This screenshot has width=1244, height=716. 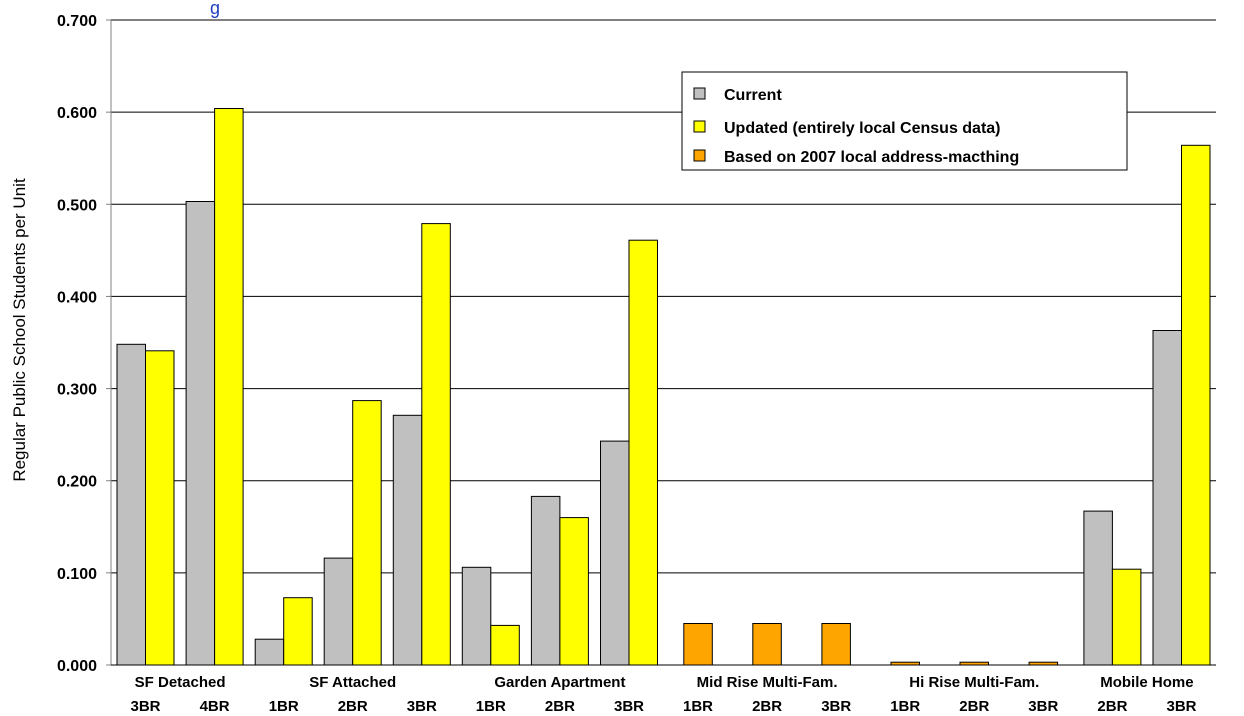 What do you see at coordinates (180, 682) in the screenshot?
I see `x-group-label: SF Detached` at bounding box center [180, 682].